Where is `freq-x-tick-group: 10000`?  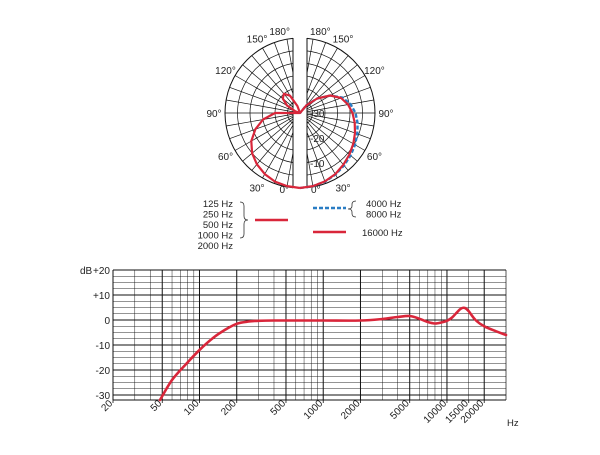 freq-x-tick-group: 10000 is located at coordinates (436, 412).